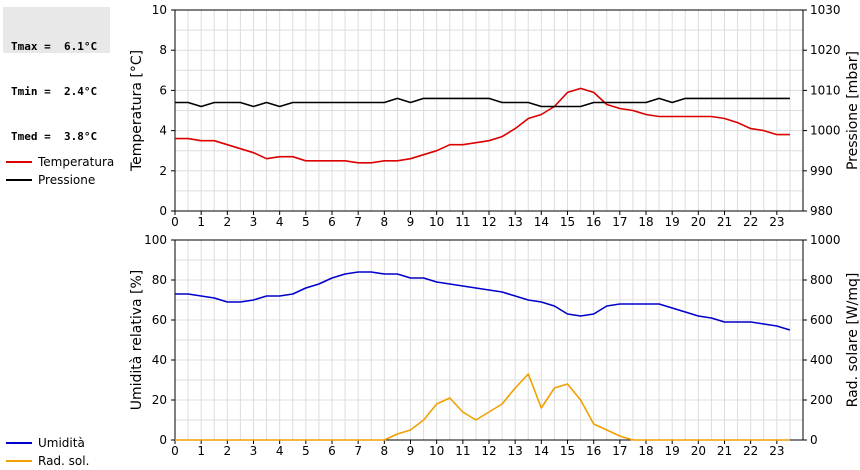 This screenshot has width=860, height=470. I want to click on top-x-tick-label: 14, so click(541, 222).